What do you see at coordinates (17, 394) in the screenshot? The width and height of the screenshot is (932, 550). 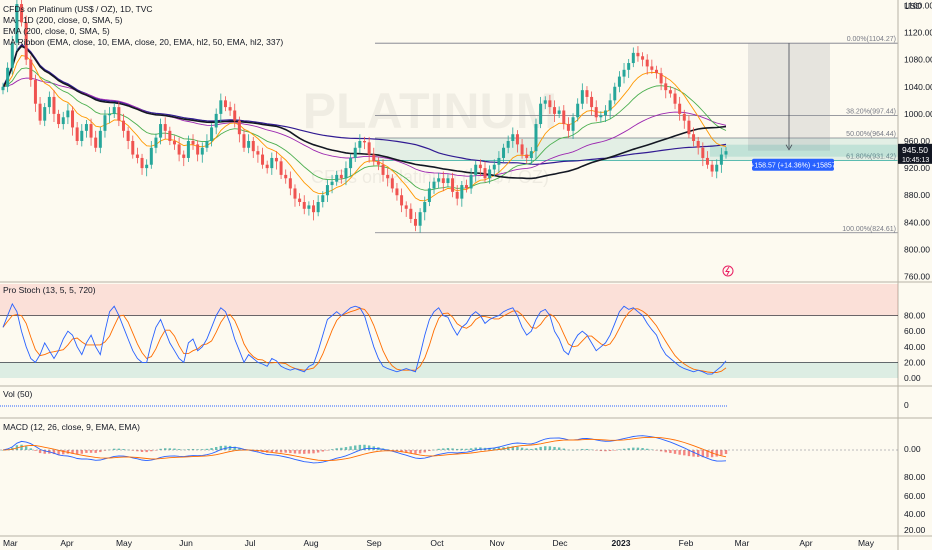 I see `legend-volume: Vol (50)` at bounding box center [17, 394].